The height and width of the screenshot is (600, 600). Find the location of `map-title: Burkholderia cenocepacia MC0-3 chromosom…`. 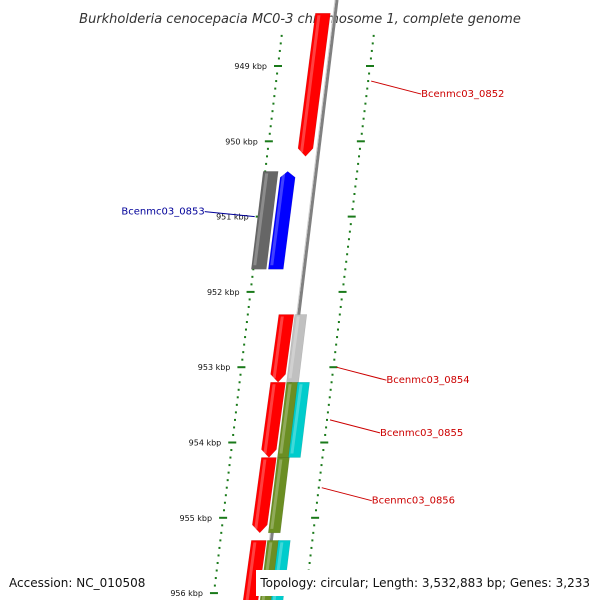

map-title: Burkholderia cenocepacia MC0-3 chromosom… is located at coordinates (300, 19).